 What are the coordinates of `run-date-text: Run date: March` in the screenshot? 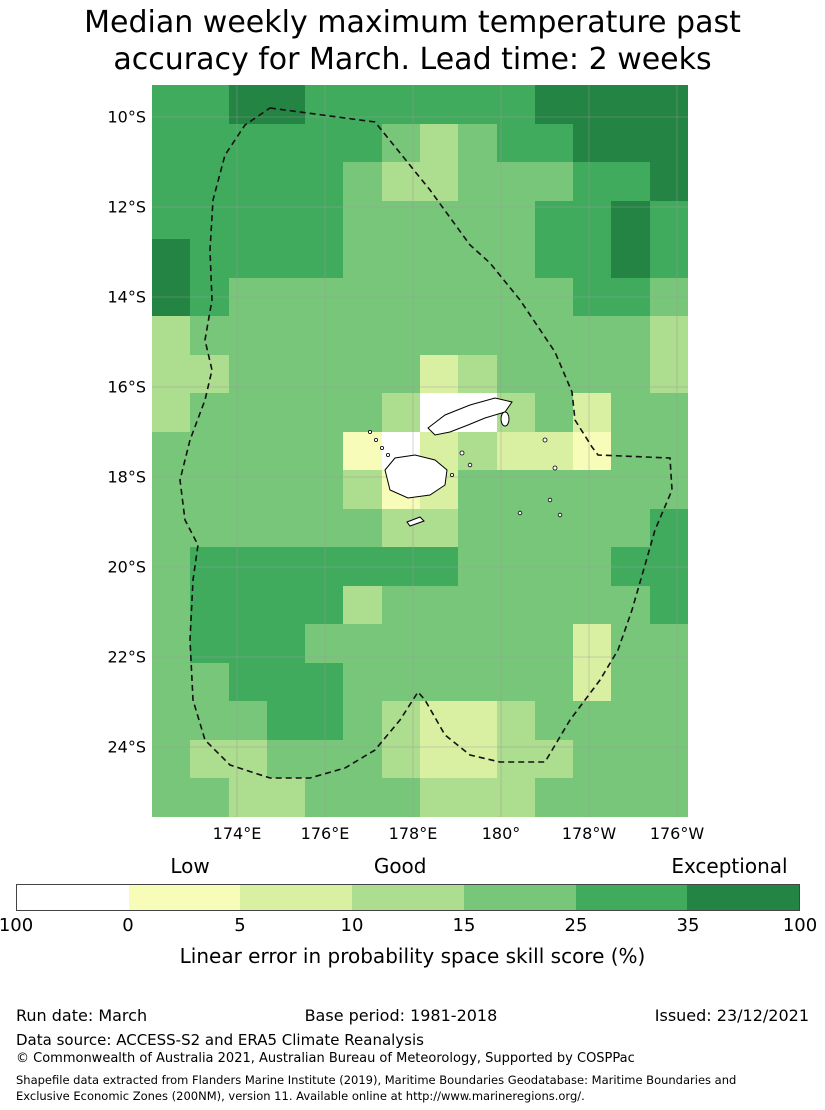 It's located at (82, 1015).